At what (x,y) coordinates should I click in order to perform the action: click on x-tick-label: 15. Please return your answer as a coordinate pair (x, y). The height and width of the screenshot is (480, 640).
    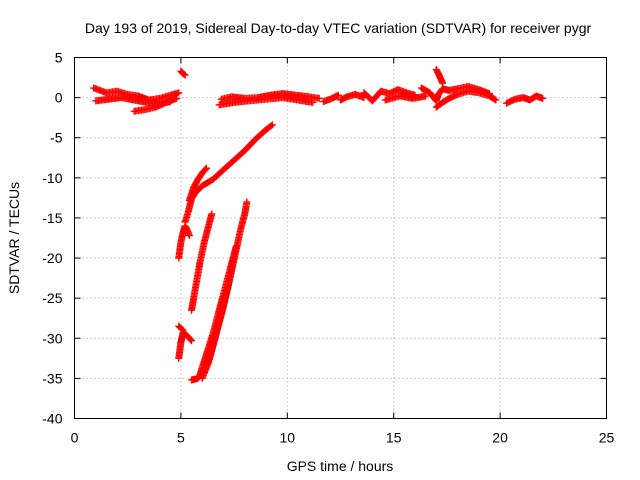
    Looking at the image, I should click on (394, 438).